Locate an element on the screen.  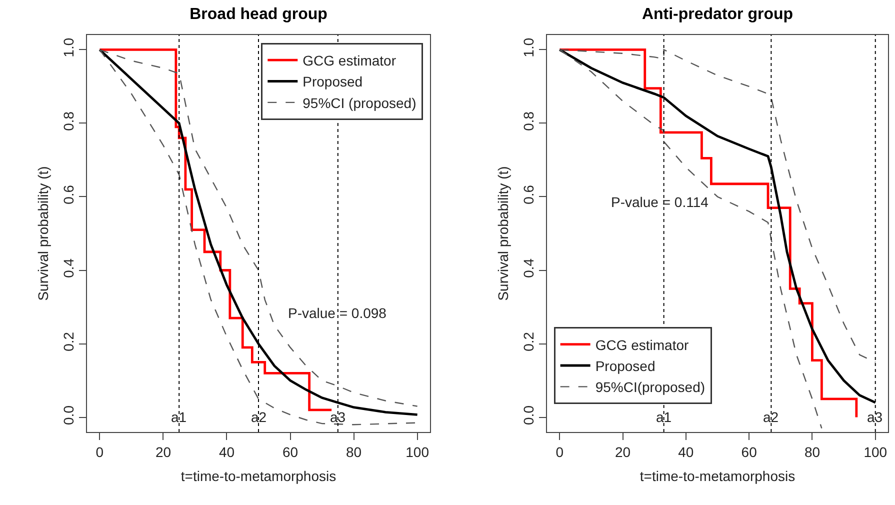
chart-title: Anti-predator group is located at coordinates (718, 14).